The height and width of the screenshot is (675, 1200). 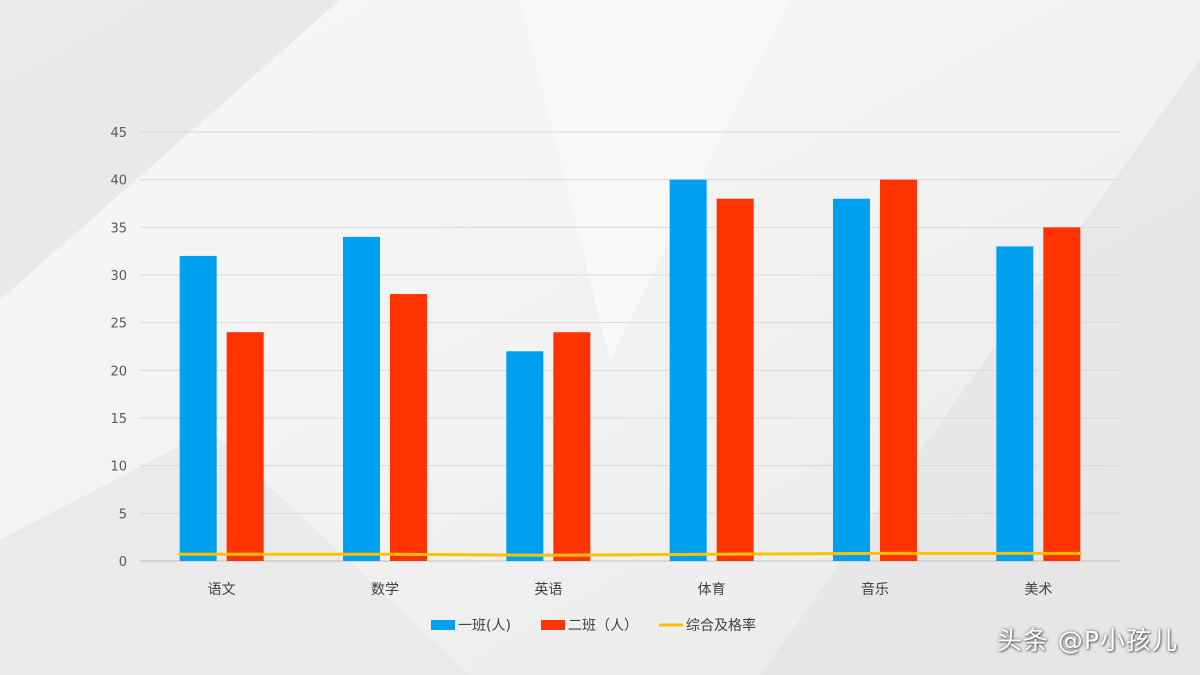 What do you see at coordinates (385, 590) in the screenshot?
I see `x-category-label: 数学` at bounding box center [385, 590].